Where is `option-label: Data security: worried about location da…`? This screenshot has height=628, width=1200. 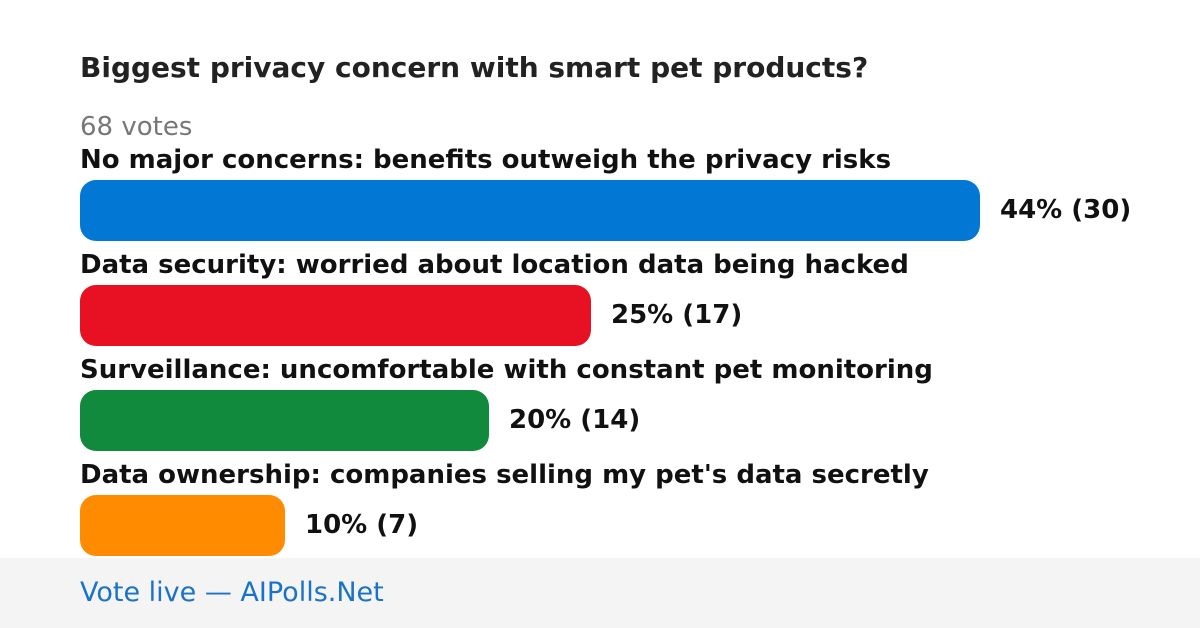 option-label: Data security: worried about location da… is located at coordinates (494, 265).